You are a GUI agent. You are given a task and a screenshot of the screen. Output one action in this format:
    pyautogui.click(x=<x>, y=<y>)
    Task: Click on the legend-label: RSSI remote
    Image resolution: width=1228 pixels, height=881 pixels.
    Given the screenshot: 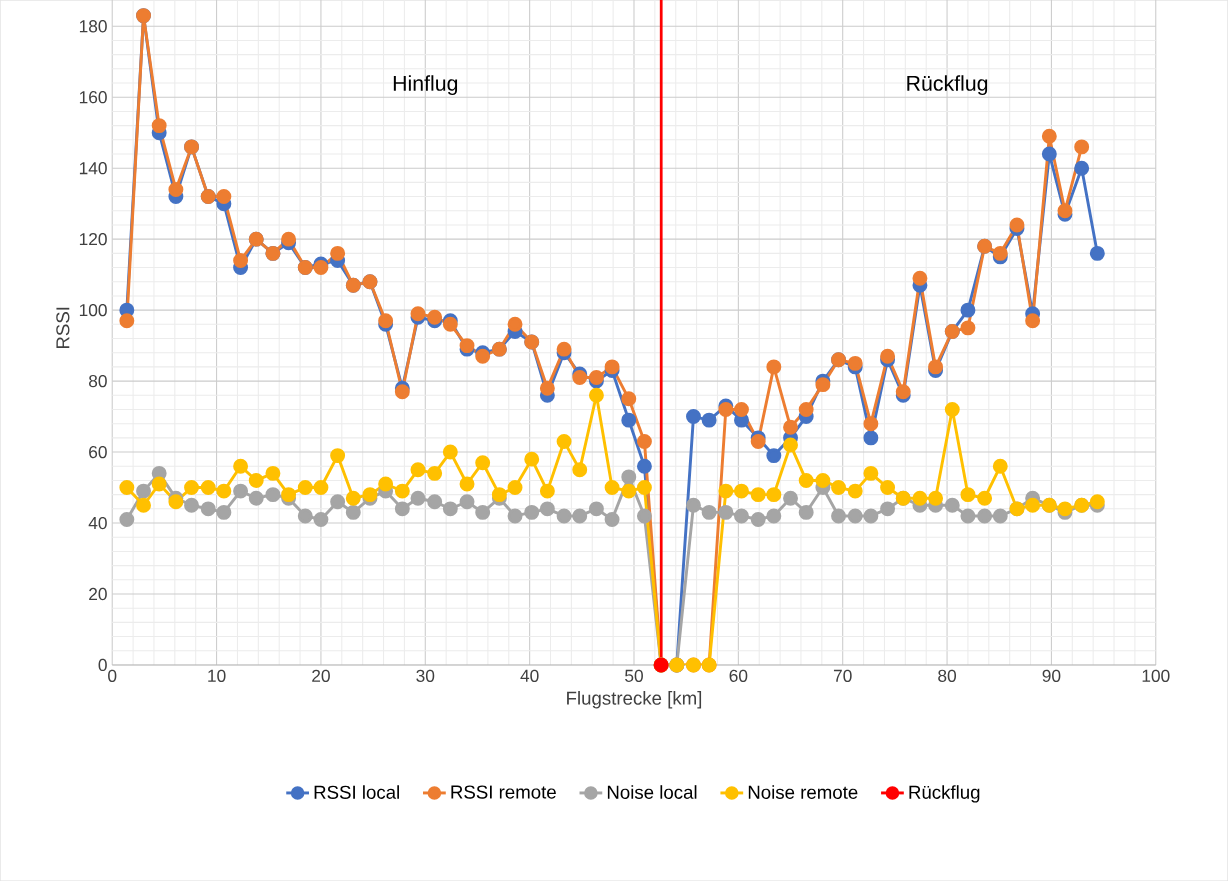 What is the action you would take?
    pyautogui.click(x=503, y=792)
    